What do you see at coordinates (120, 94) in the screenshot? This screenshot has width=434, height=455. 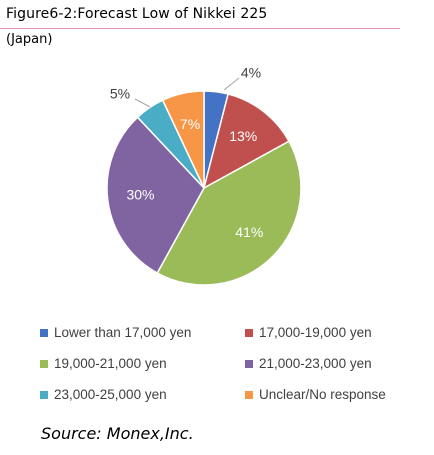 I see `slice-data-label: 5%` at bounding box center [120, 94].